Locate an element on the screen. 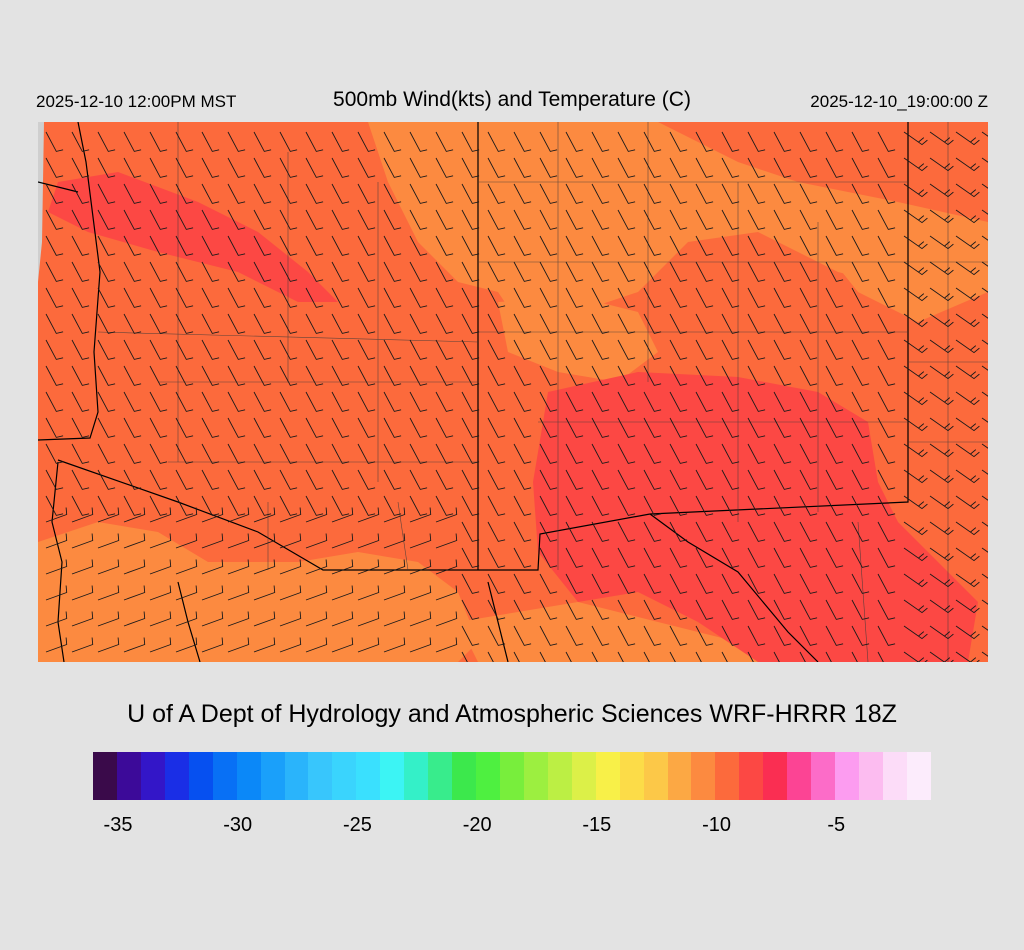 This screenshot has width=1024, height=950. temp-region-warm-center is located at coordinates (578, 339).